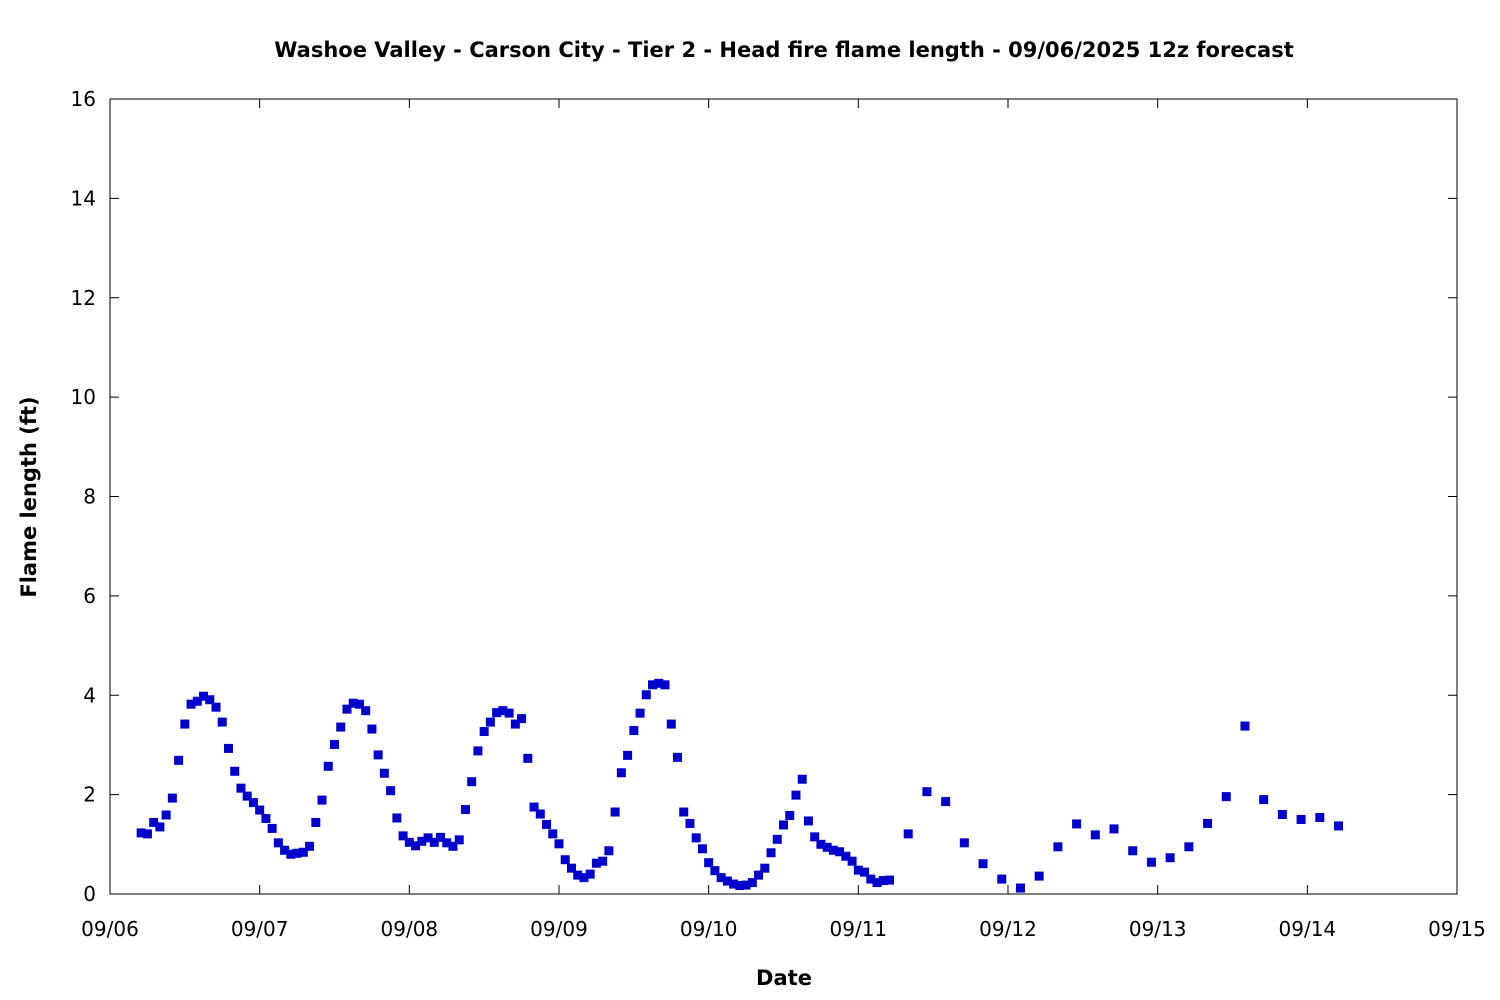  Describe the element at coordinates (859, 929) in the screenshot. I see `x-tick-label: 09/11` at that location.